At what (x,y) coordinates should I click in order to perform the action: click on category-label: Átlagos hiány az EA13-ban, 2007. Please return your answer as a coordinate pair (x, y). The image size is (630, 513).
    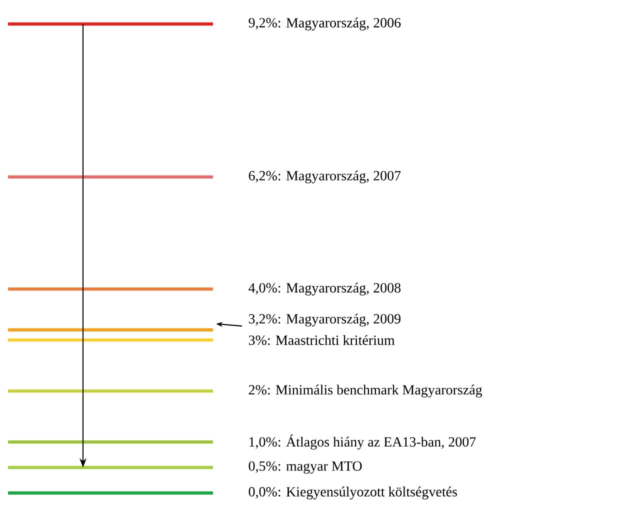
    Looking at the image, I should click on (381, 442).